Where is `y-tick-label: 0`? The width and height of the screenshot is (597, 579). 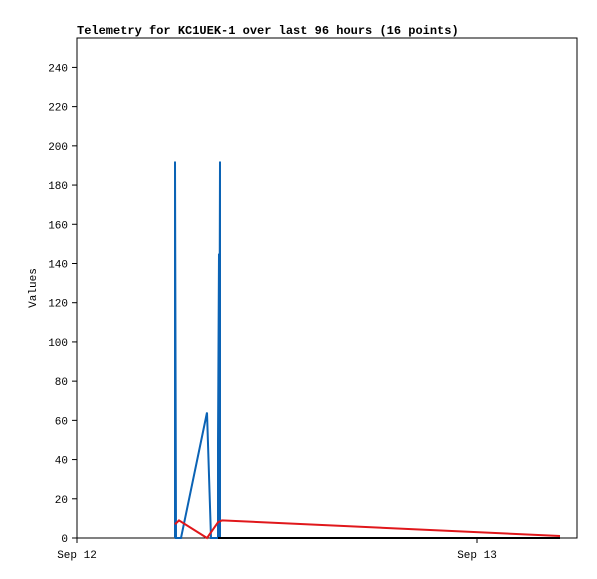 y-tick-label: 0 is located at coordinates (64, 540).